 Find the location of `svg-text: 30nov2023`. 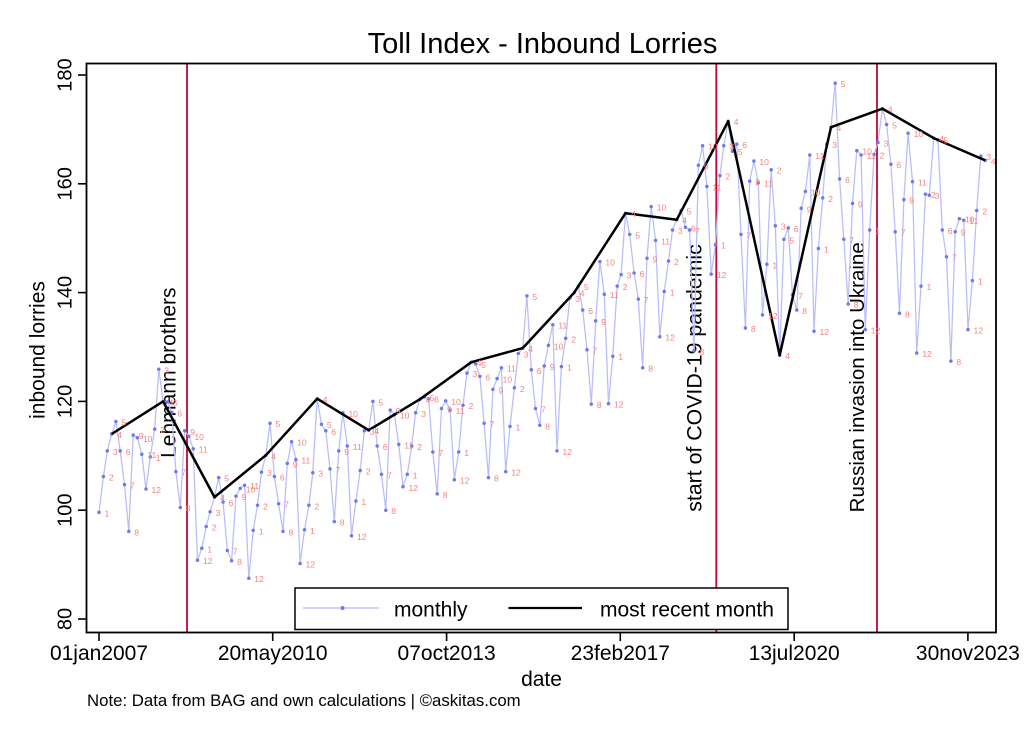

svg-text: 30nov2023 is located at coordinates (968, 653).